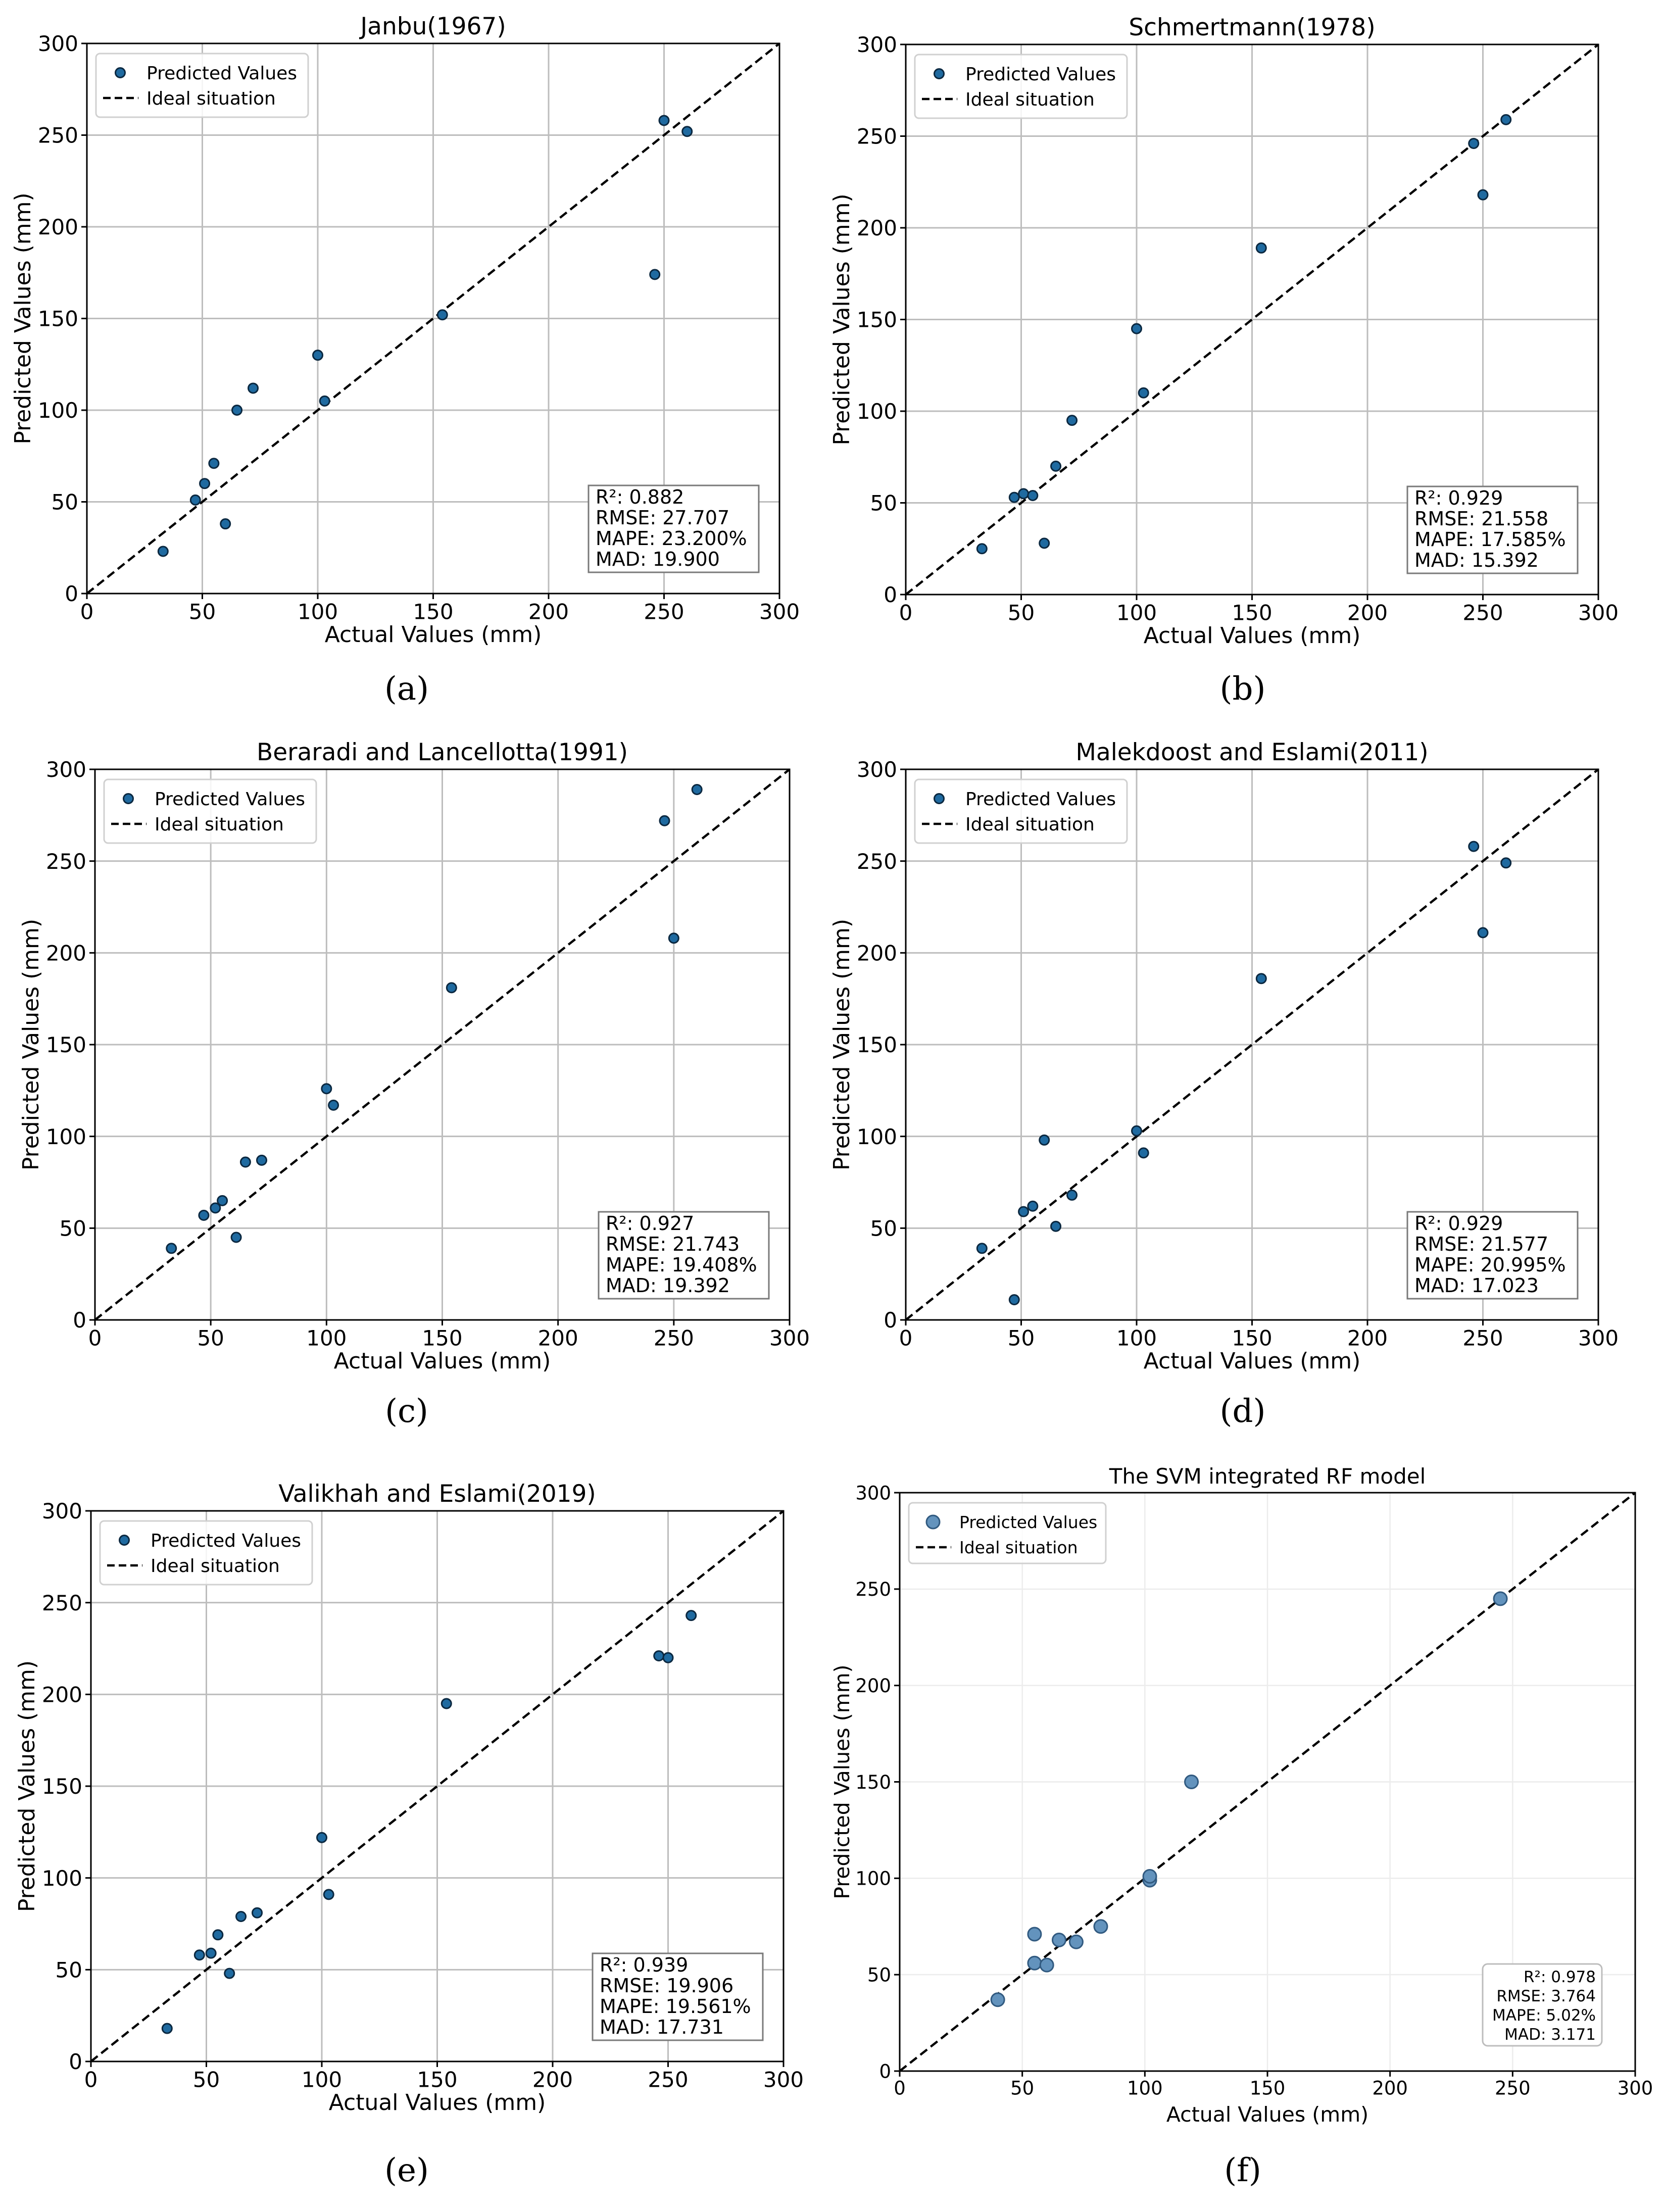  What do you see at coordinates (1243, 689) in the screenshot?
I see `subfigure-caption: (b)` at bounding box center [1243, 689].